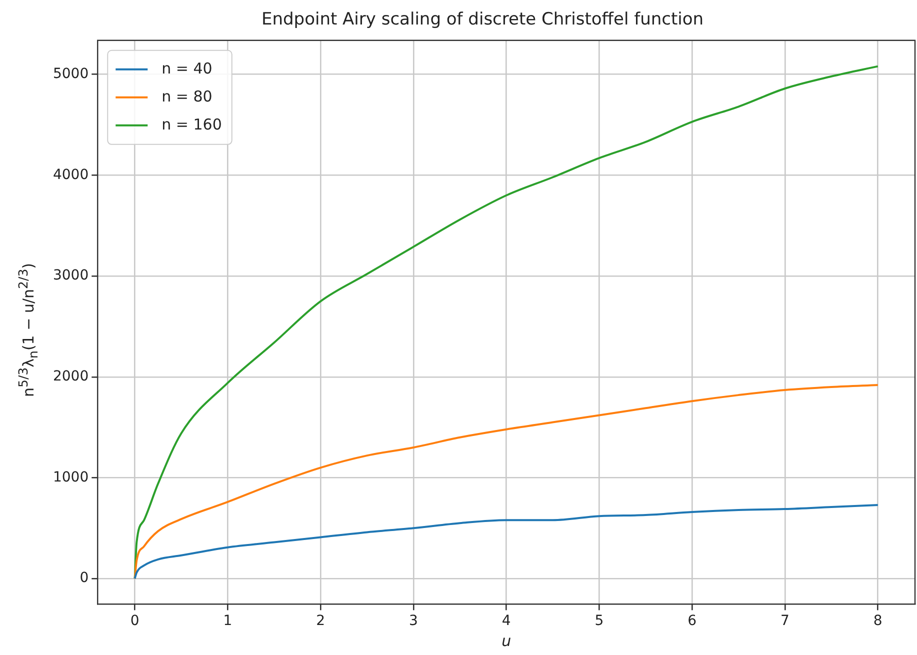 This screenshot has height=655, width=917. I want to click on chart-title: Endpoint Airy scaling of discrete Christoffel function, so click(482, 20).